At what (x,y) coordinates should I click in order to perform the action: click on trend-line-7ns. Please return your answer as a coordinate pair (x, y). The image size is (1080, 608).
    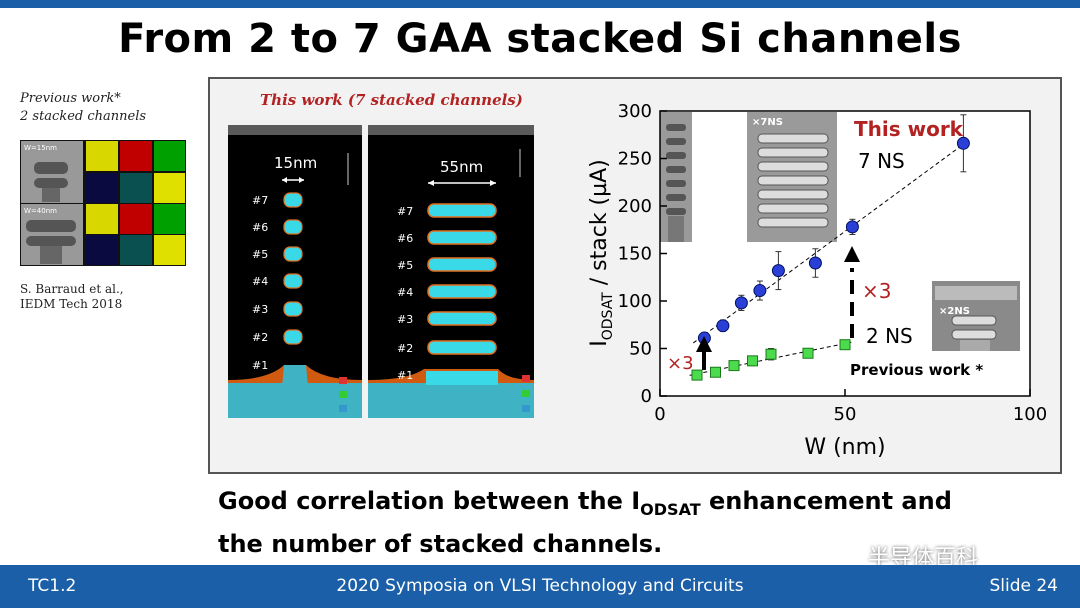
    Looking at the image, I should click on (830, 242).